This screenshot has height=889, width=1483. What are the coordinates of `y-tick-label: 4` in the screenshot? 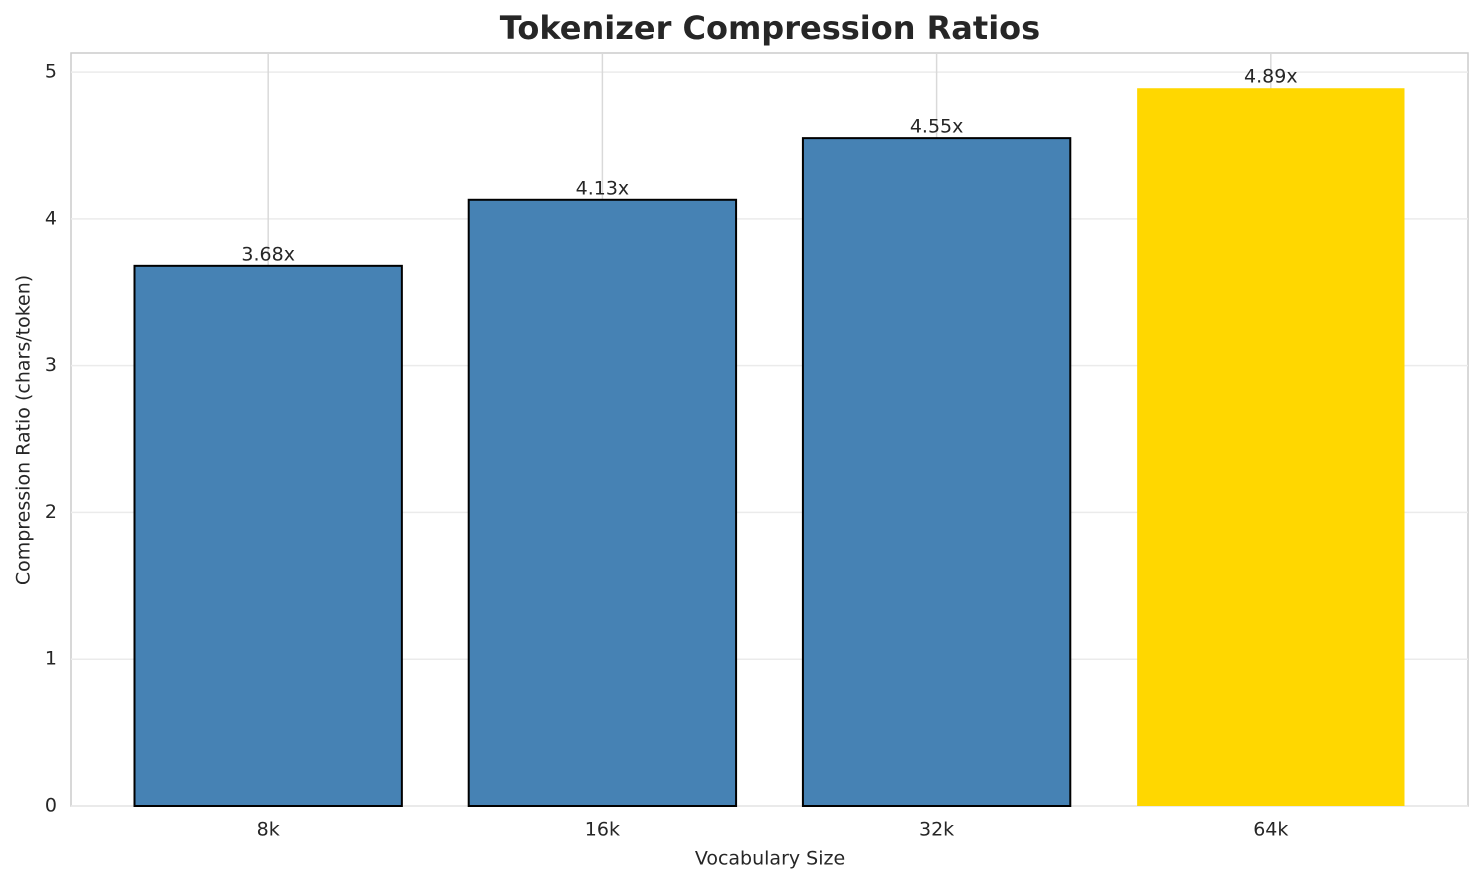 It's located at (51, 218).